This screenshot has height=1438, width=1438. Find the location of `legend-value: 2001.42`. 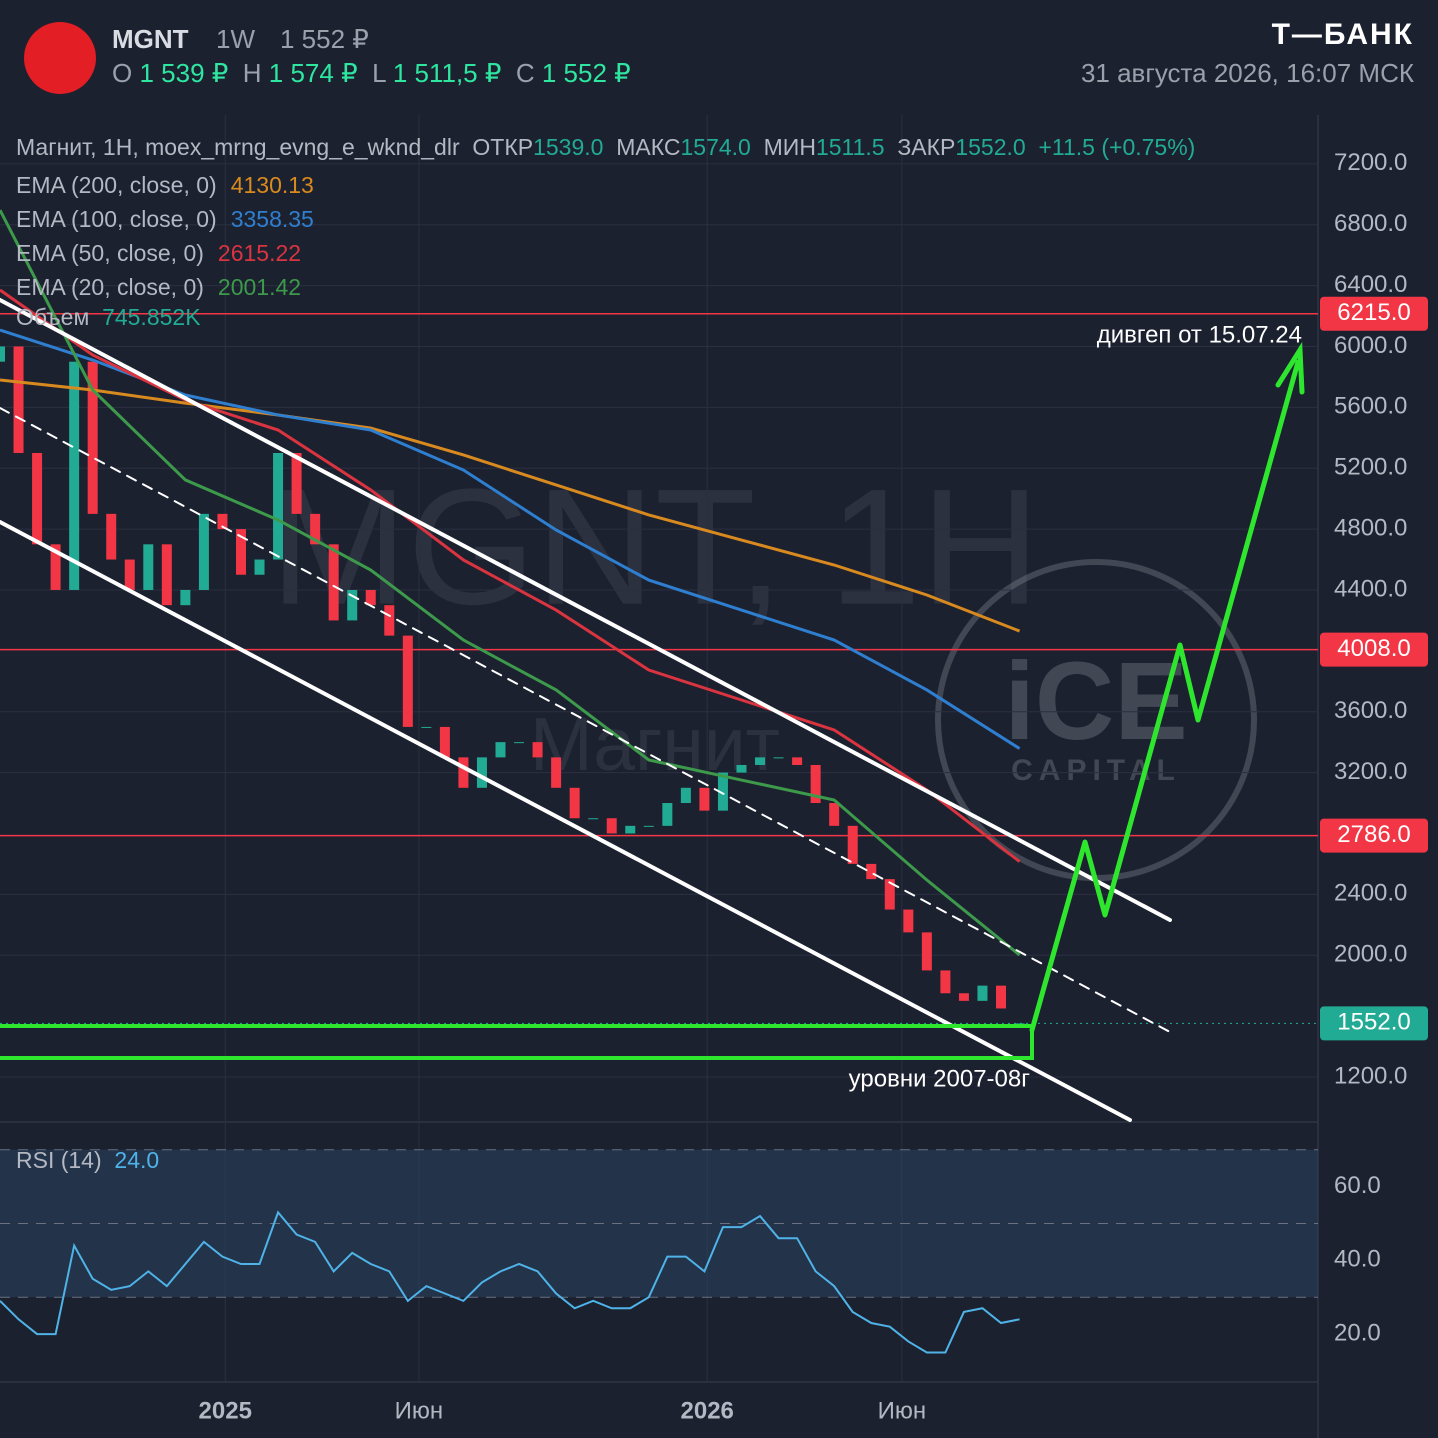

legend-value: 2001.42 is located at coordinates (259, 287).